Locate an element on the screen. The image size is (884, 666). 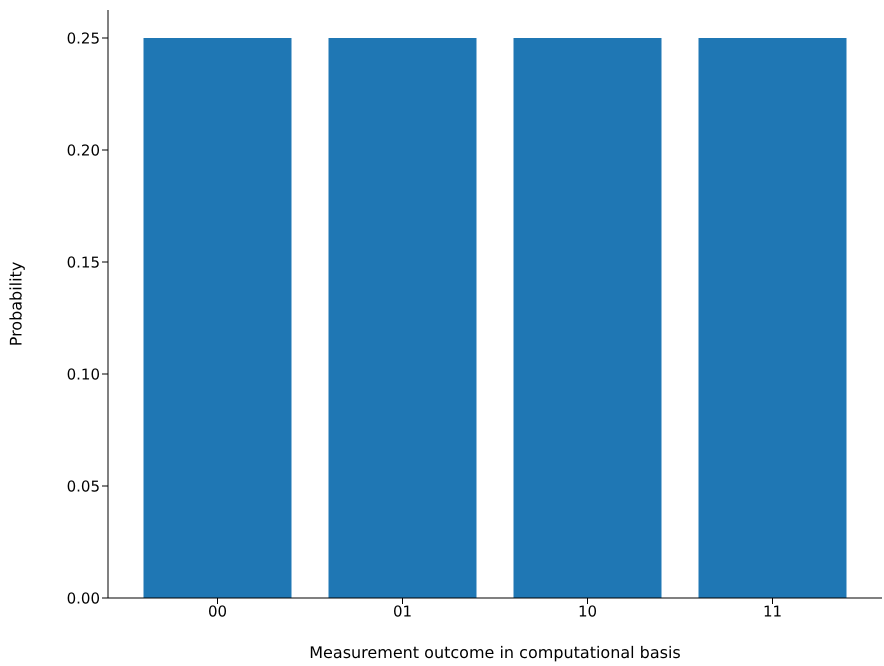
y-axis-title: Probability is located at coordinates (16, 304).